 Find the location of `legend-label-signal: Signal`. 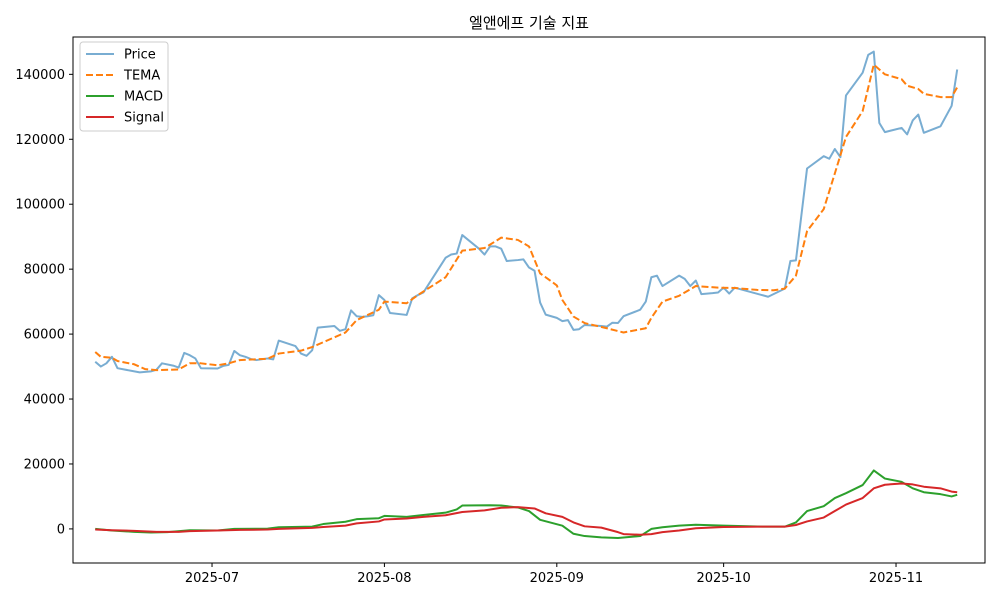

legend-label-signal: Signal is located at coordinates (144, 118).